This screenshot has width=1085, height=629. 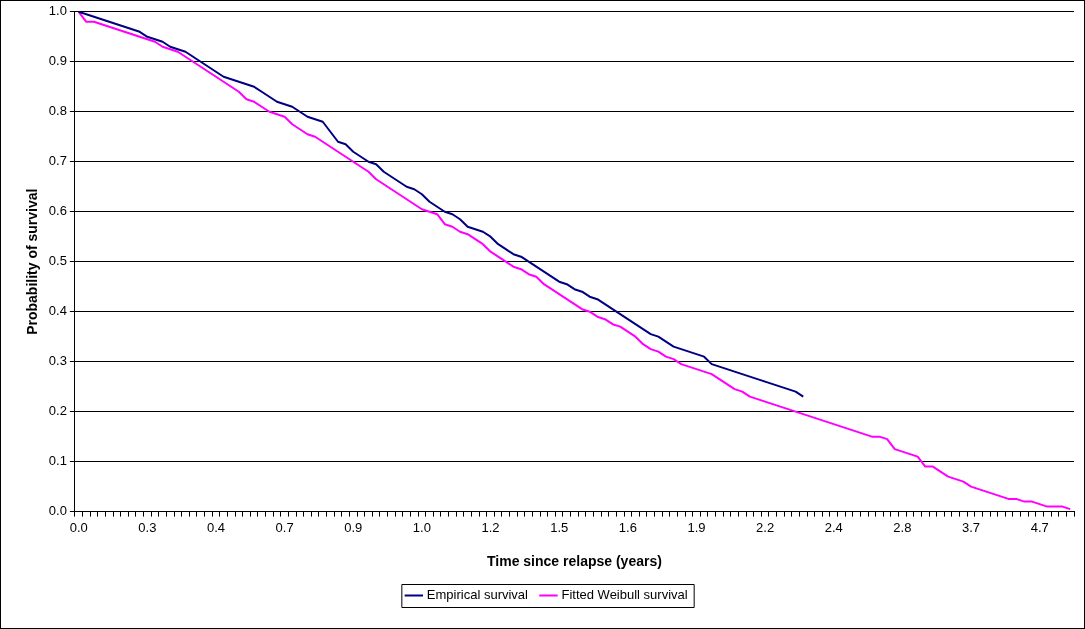 What do you see at coordinates (902, 527) in the screenshot?
I see `x-tick-label: 2.8` at bounding box center [902, 527].